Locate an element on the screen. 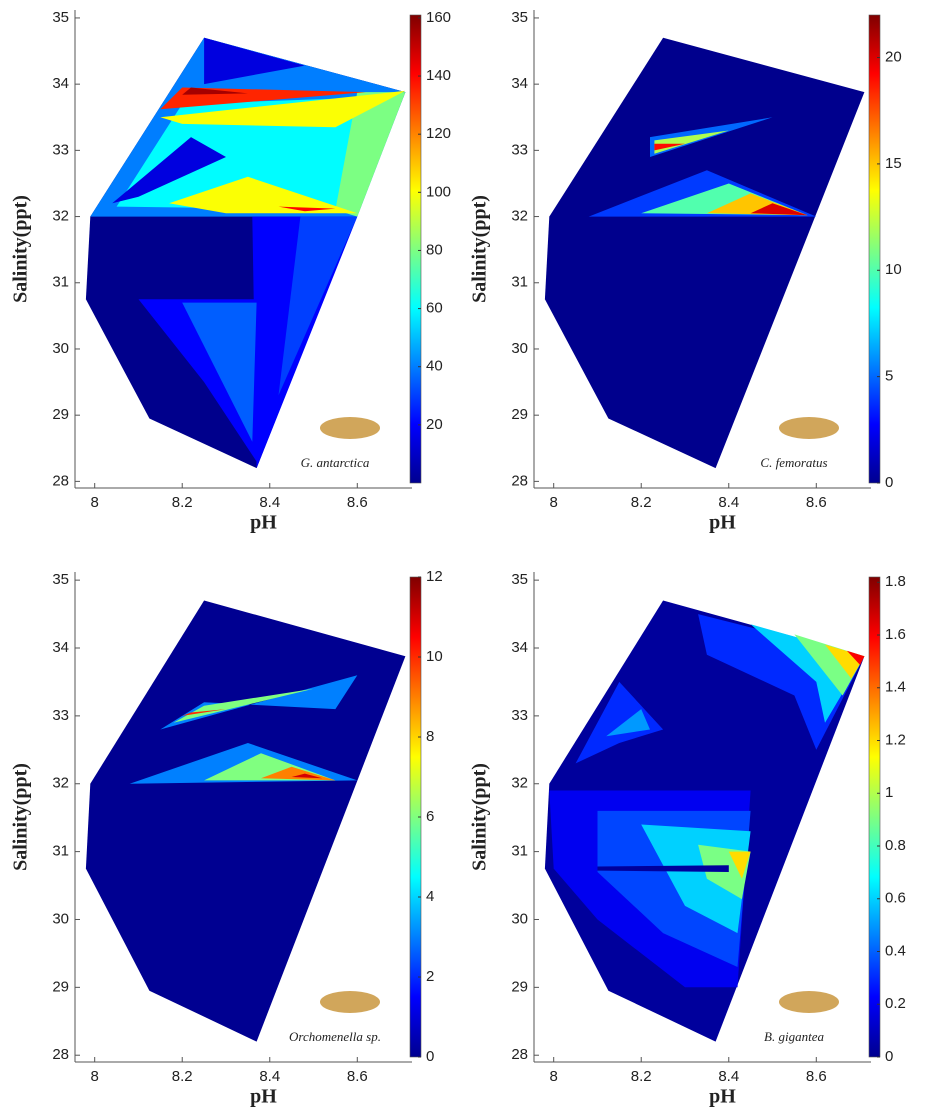  colorbar-tick-label: 0.6 is located at coordinates (895, 898).